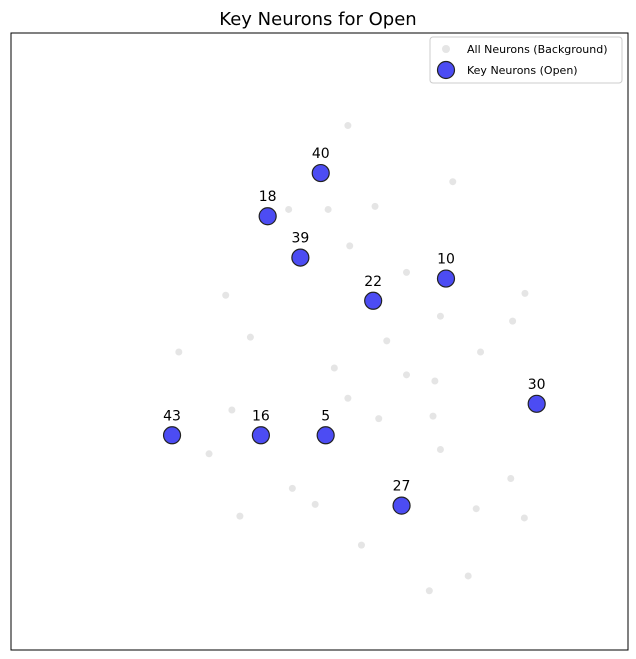  I want to click on key-neuron-label-39: 39, so click(300, 239).